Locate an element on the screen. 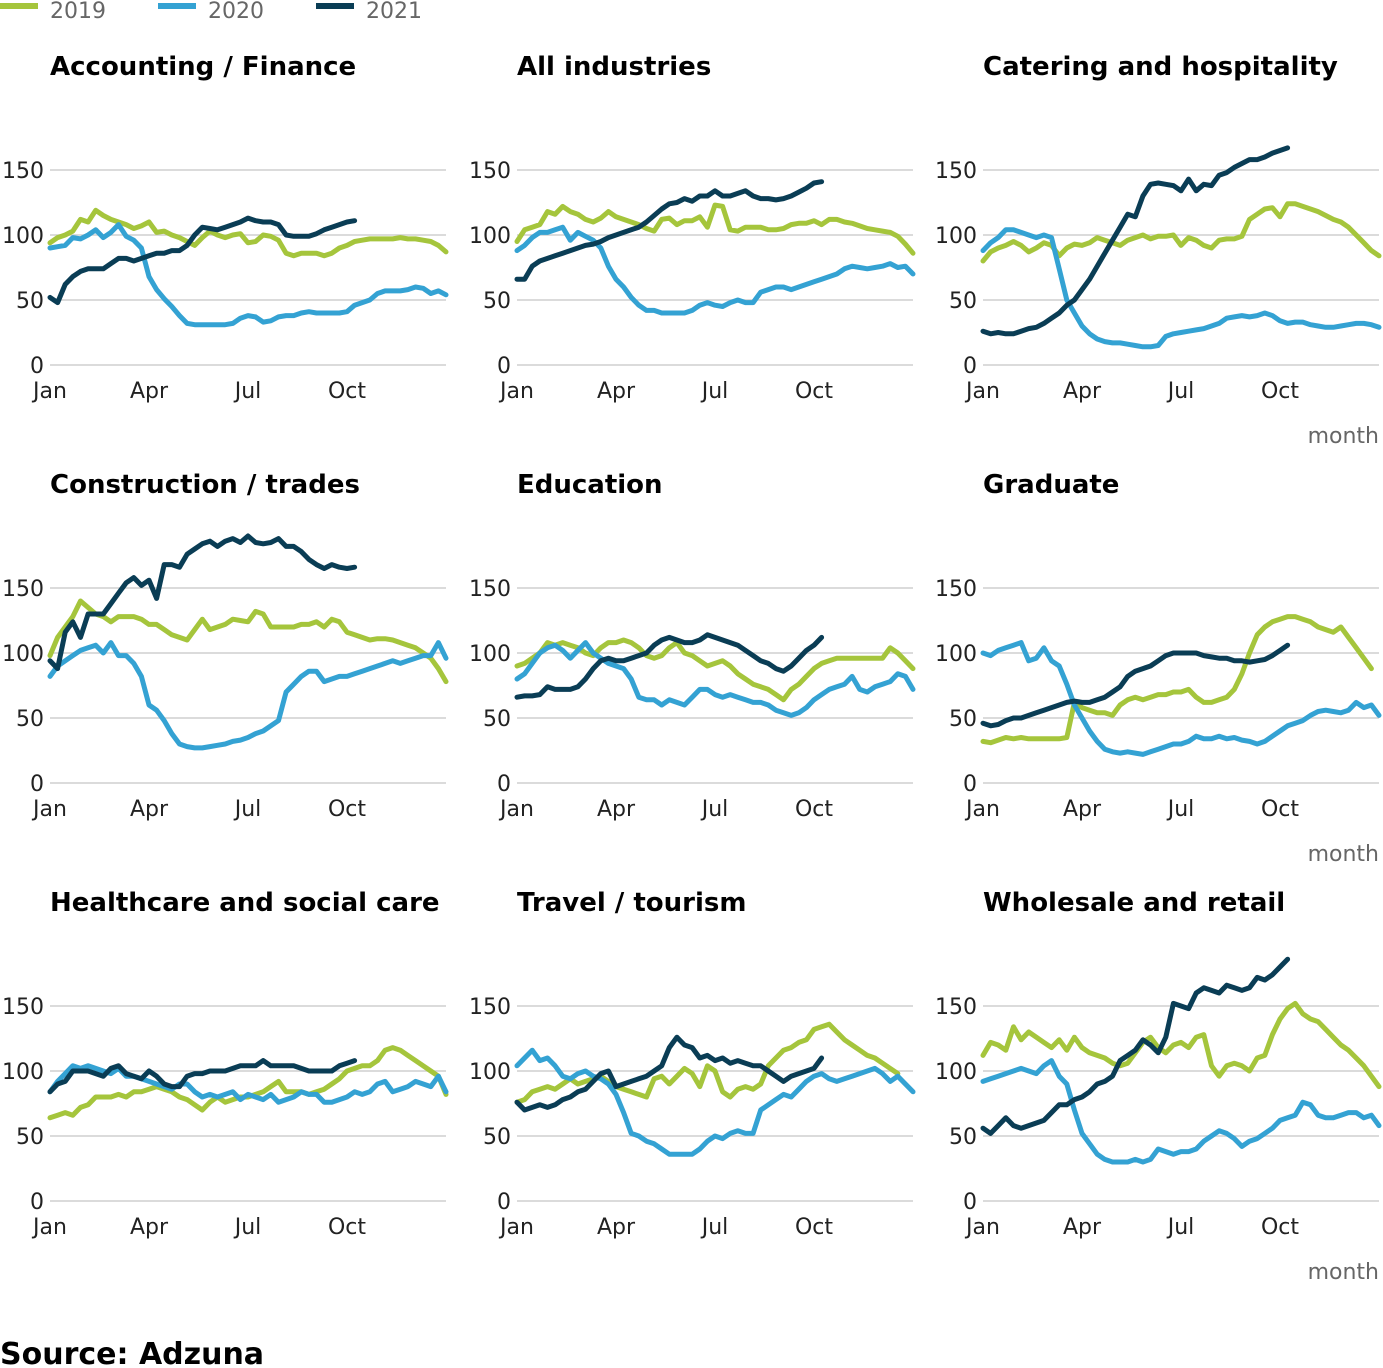 The image size is (1383, 1368). panel-title: Wholesale and retail is located at coordinates (1134, 903).